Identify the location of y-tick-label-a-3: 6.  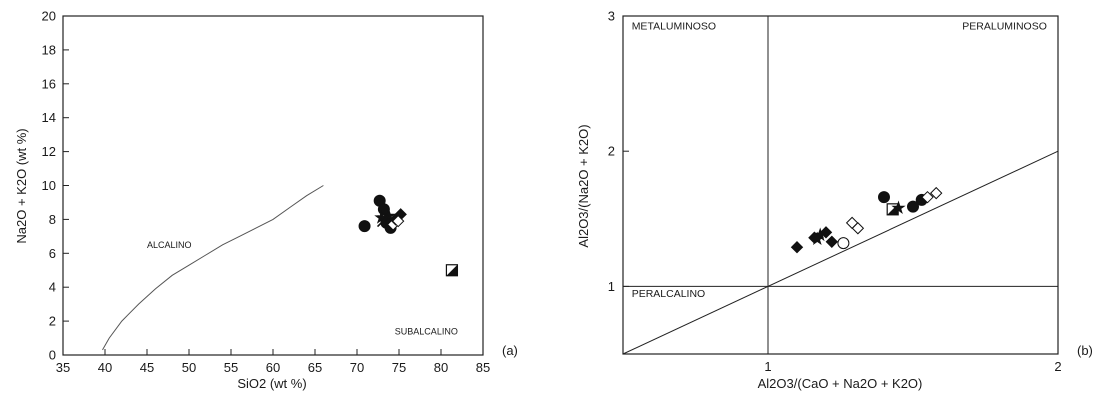
(52, 253).